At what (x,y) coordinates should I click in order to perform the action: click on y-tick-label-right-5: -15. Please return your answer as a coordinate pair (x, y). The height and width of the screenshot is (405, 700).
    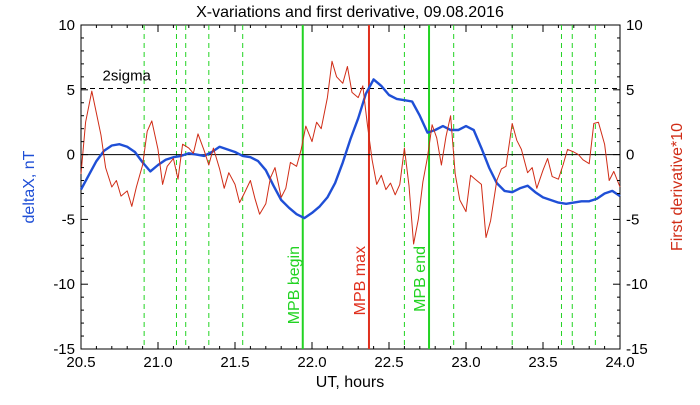
    Looking at the image, I should click on (637, 349).